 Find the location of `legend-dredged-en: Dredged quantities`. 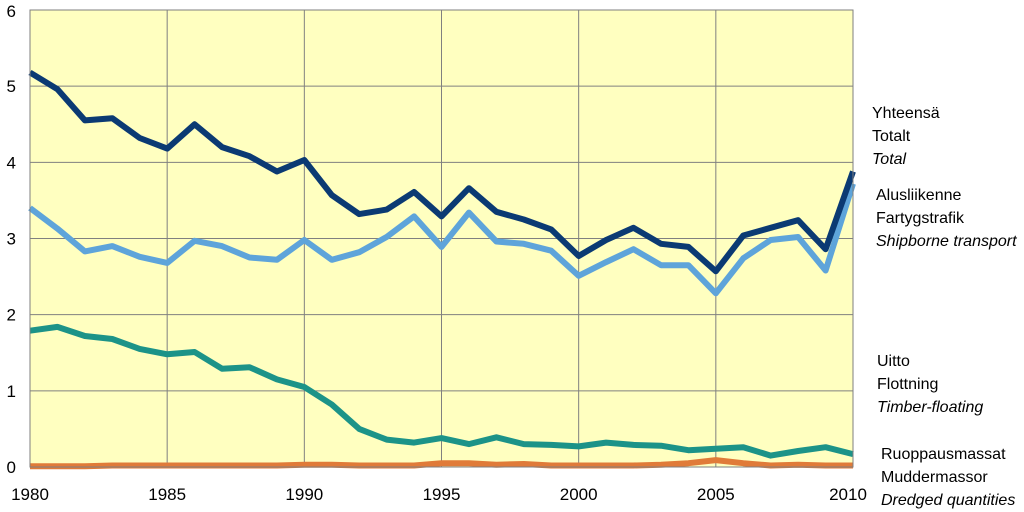

legend-dredged-en: Dredged quantities is located at coordinates (948, 500).